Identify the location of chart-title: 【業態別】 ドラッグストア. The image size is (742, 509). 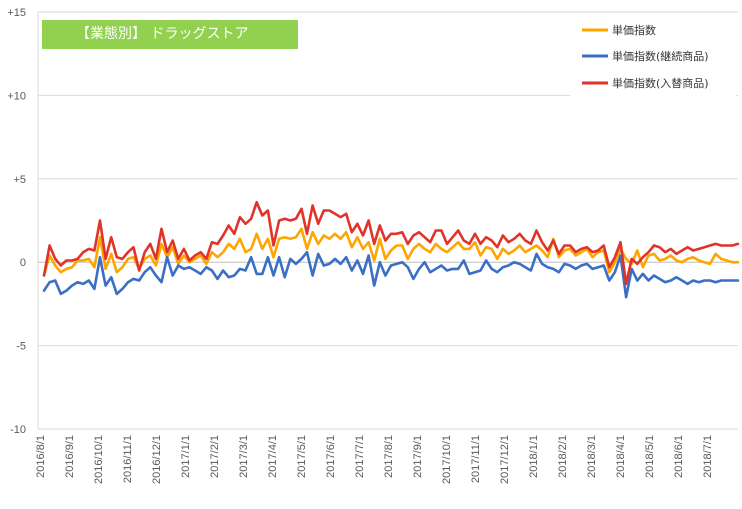
(170, 34).